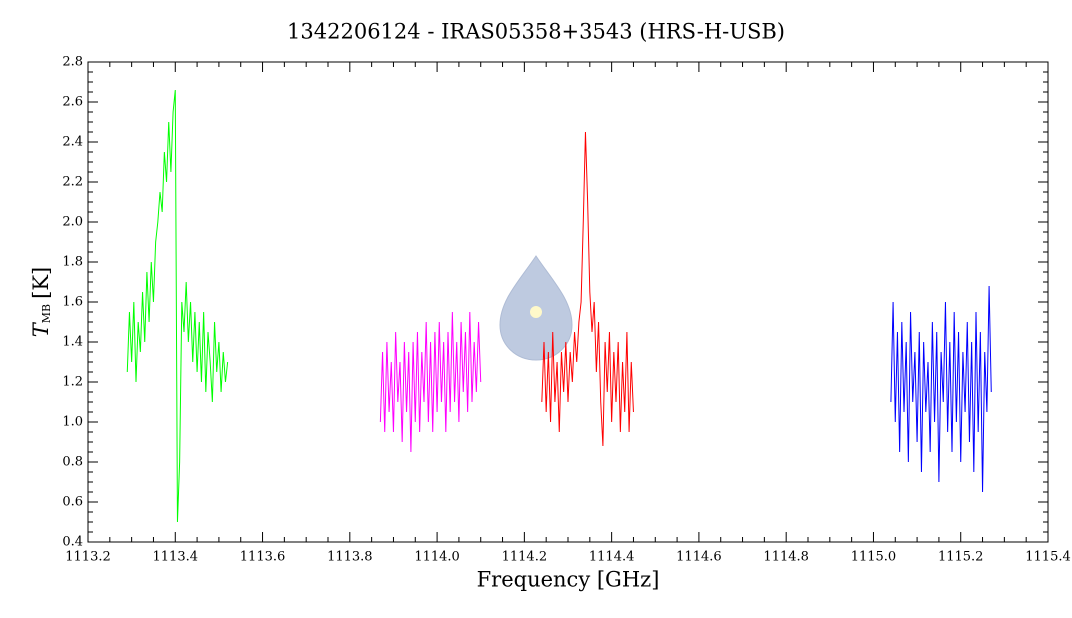 Image resolution: width=1072 pixels, height=618 pixels. I want to click on x-axis-label: Frequency [GHz], so click(568, 580).